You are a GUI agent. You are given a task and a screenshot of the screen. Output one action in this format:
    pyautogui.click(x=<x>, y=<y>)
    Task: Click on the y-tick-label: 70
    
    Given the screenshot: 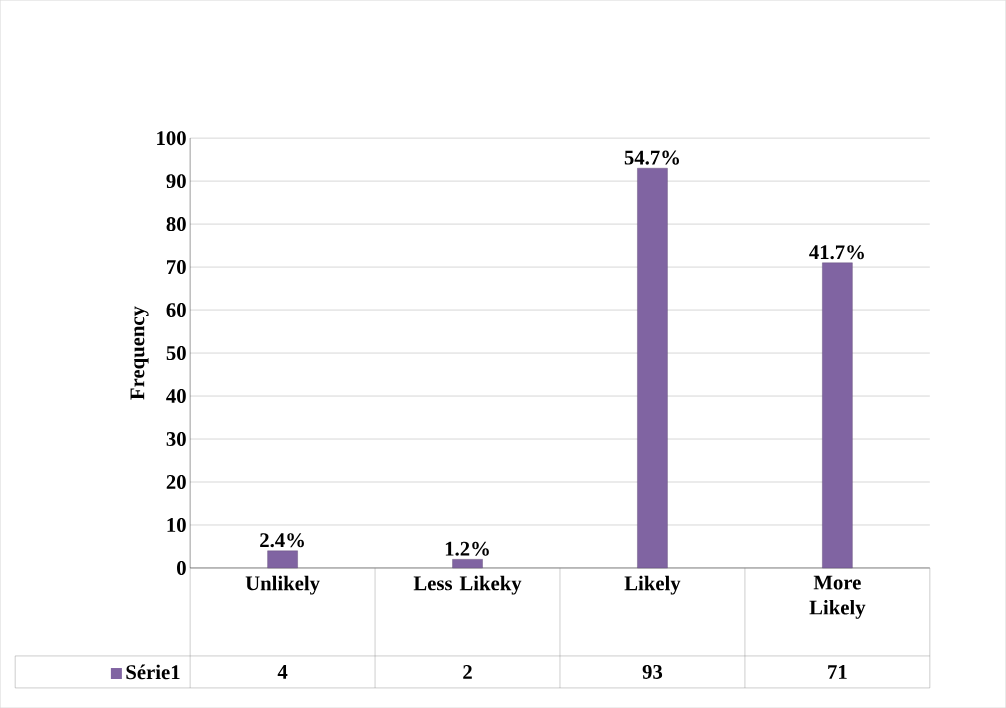 What is the action you would take?
    pyautogui.click(x=176, y=267)
    